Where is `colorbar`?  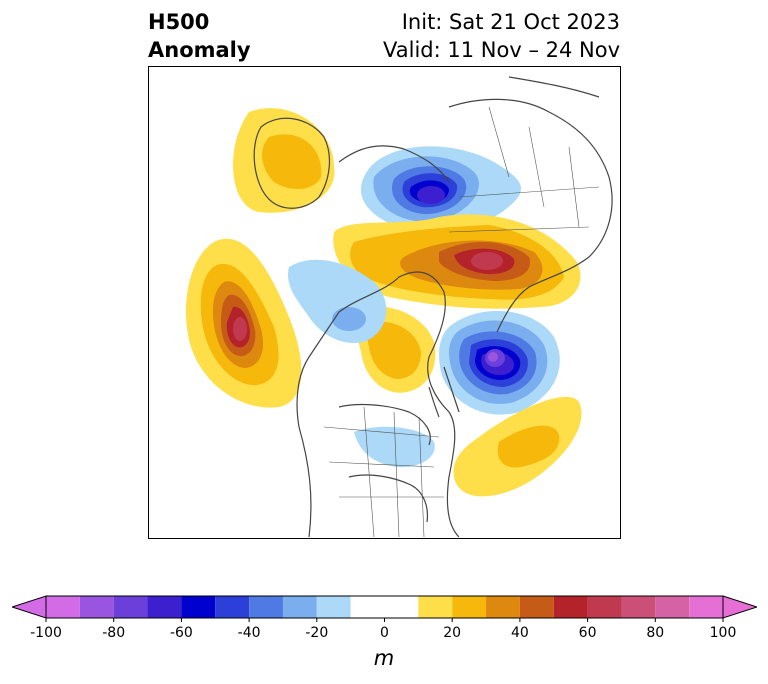 colorbar is located at coordinates (384, 608).